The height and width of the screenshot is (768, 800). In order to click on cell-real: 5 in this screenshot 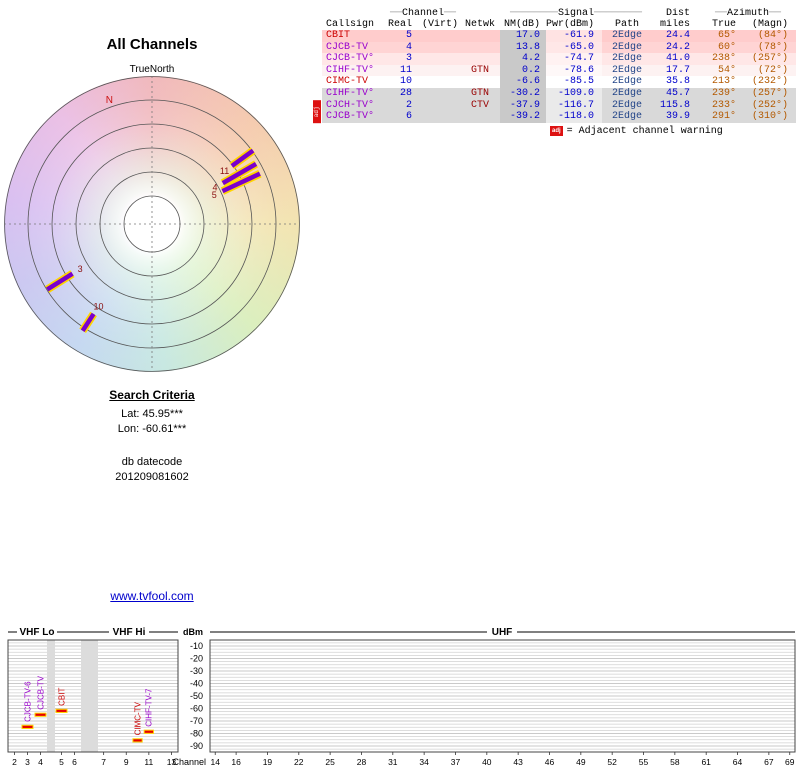, I will do `click(408, 35)`.